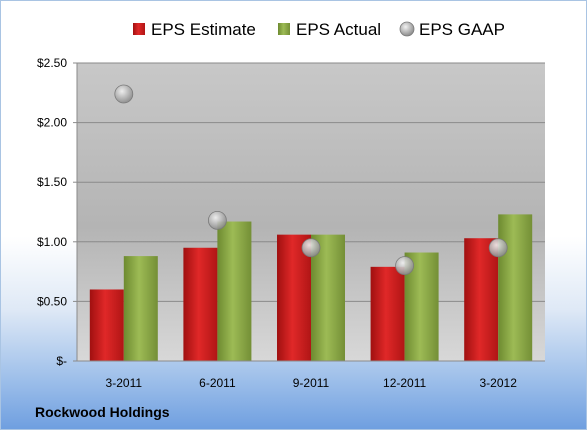 This screenshot has height=431, width=587. Describe the element at coordinates (338, 29) in the screenshot. I see `legend-label: EPS Actual` at that location.